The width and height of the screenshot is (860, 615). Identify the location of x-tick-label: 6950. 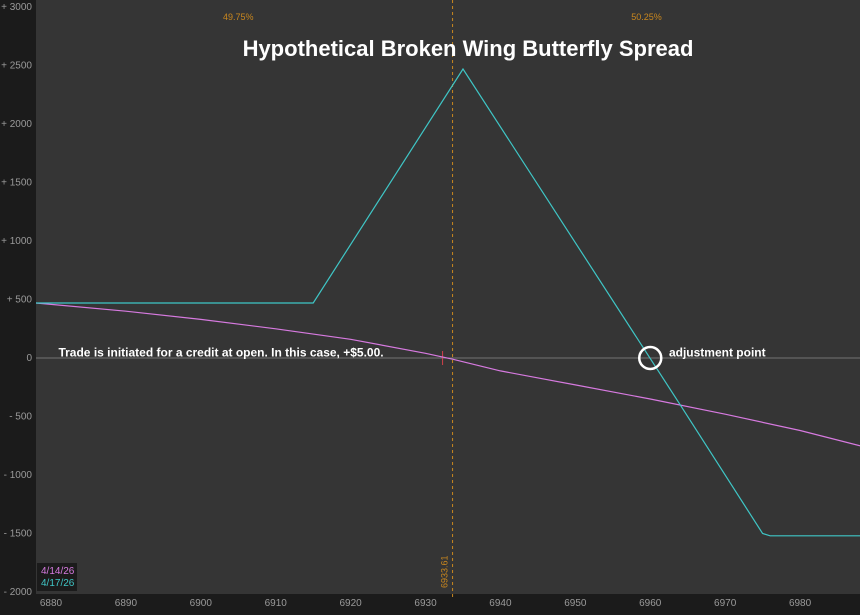
(575, 603).